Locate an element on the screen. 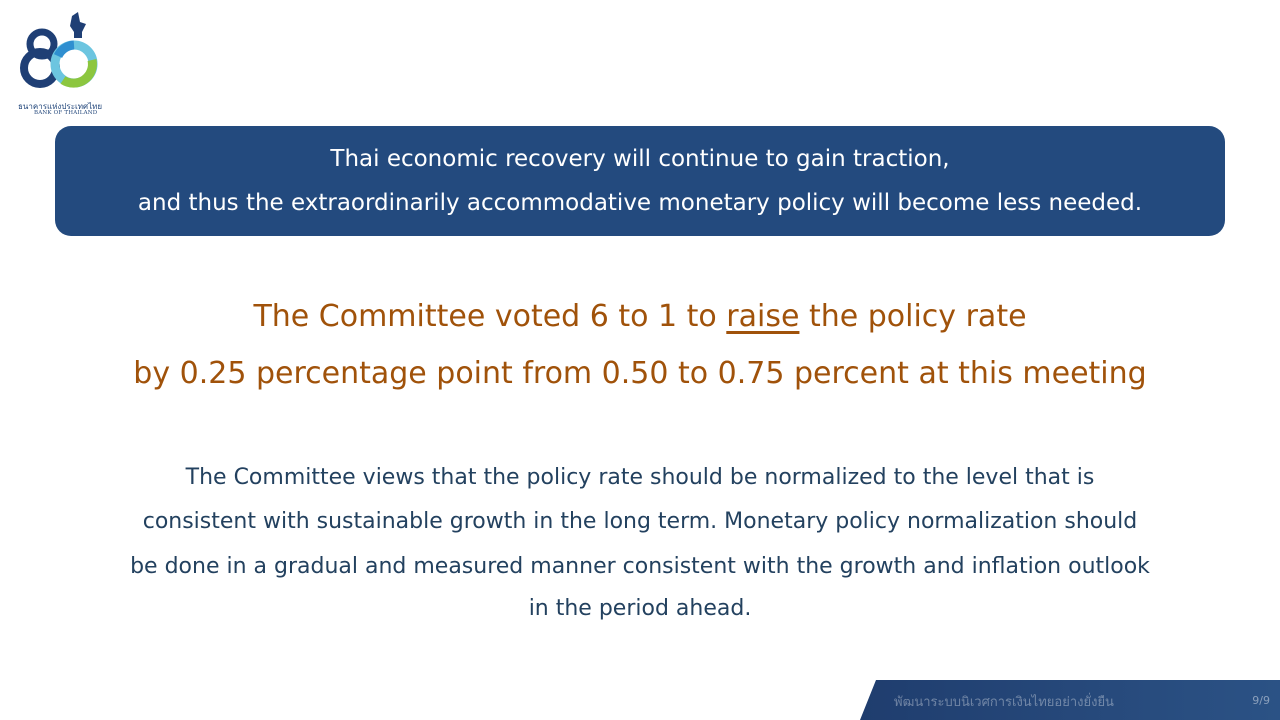  bank-of-thailand-logo: ธนาคารแห่งประเทศไทย BANK OF THAILAND is located at coordinates (58, 62).